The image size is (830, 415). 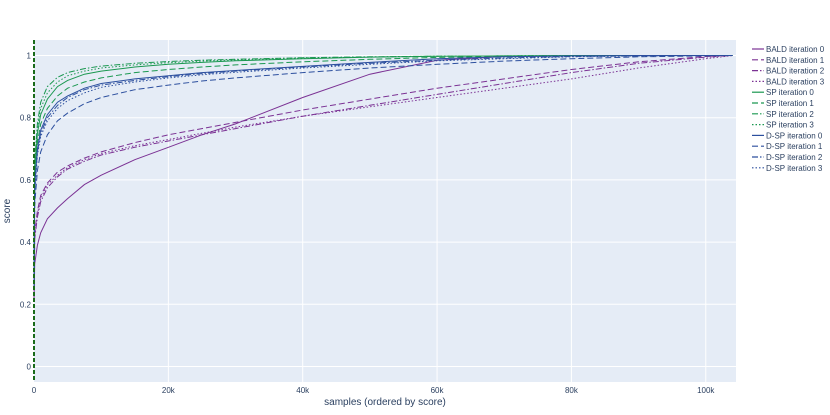 What do you see at coordinates (794, 146) in the screenshot?
I see `legend-entry: D-SP iteration 1` at bounding box center [794, 146].